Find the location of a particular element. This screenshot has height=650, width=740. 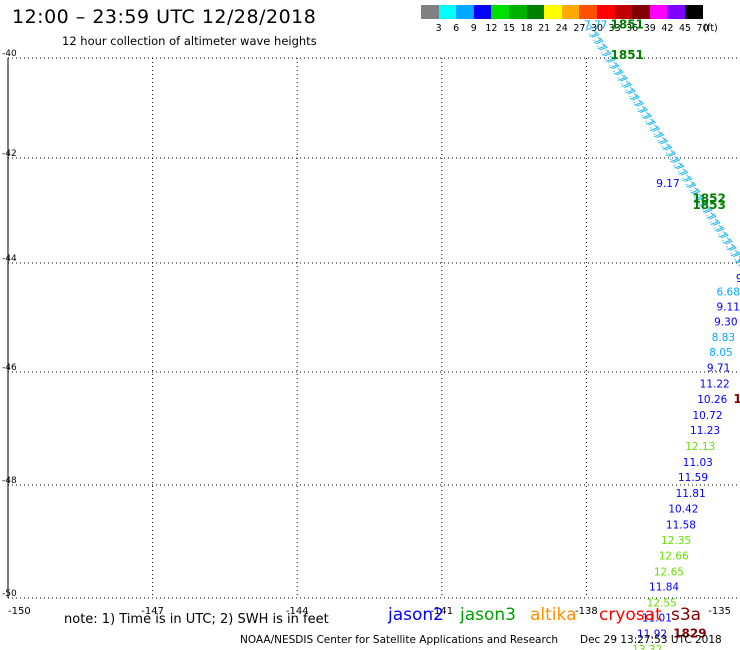

longitude-tick-label: -150 is located at coordinates (19, 611).